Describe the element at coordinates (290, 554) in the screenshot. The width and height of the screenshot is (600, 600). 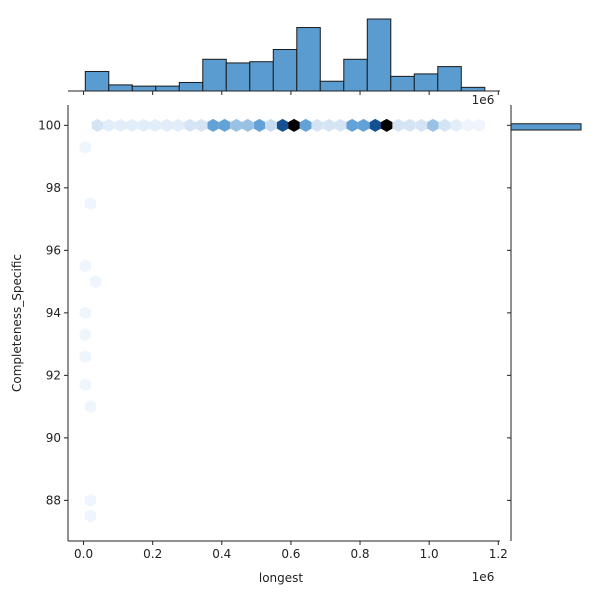
I see `x-tick-label: 0.6` at that location.